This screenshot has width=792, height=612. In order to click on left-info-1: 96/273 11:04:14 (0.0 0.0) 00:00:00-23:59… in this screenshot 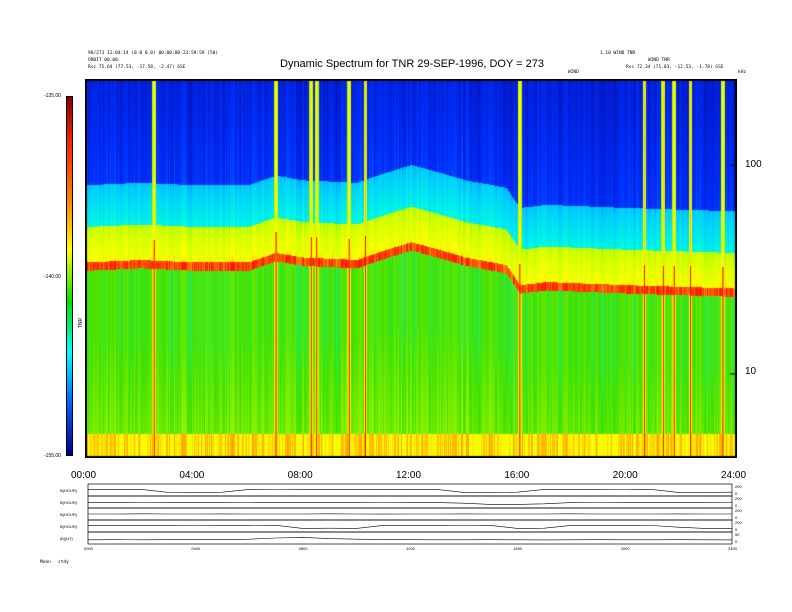, I will do `click(153, 53)`.